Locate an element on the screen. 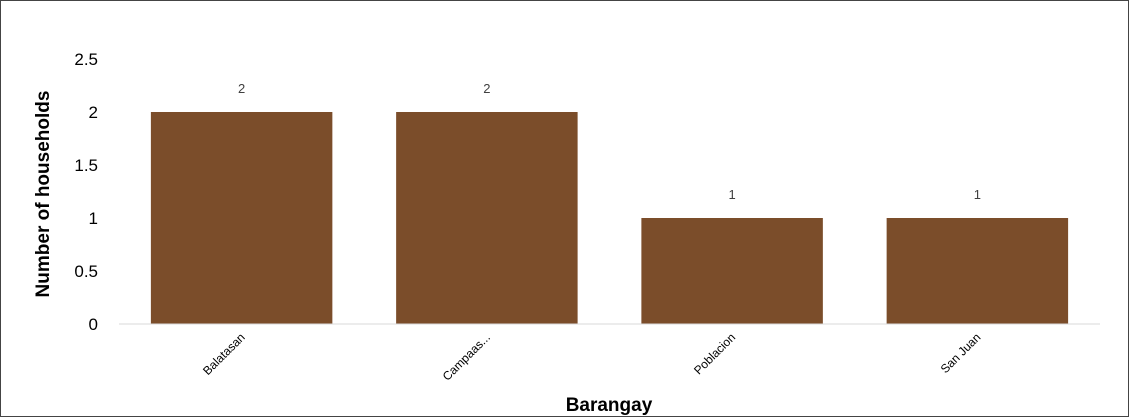  x-tick-label: San Juan is located at coordinates (961, 353).